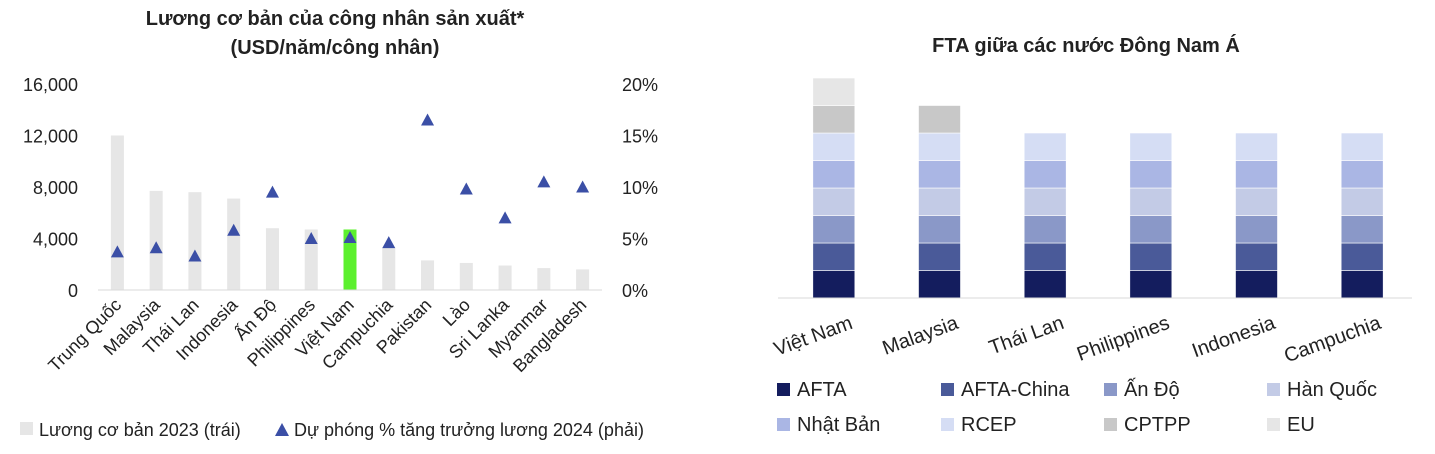  Describe the element at coordinates (1086, 45) in the screenshot. I see `right-chart-title: FTA giữa các nước Đông Nam Á` at that location.